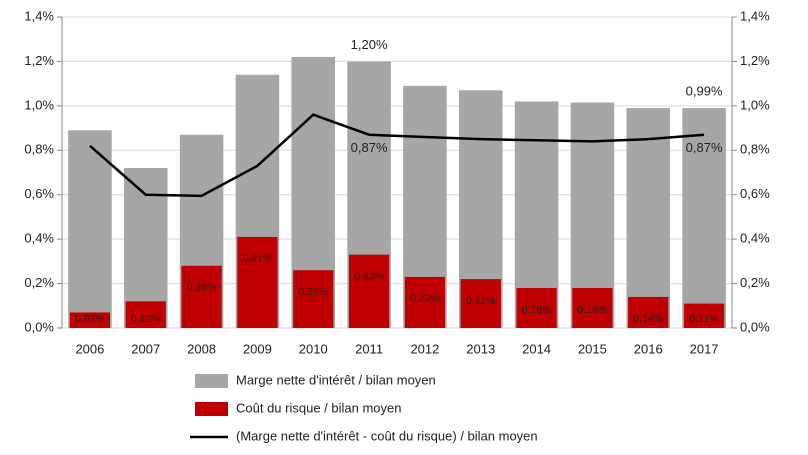  Describe the element at coordinates (755, 326) in the screenshot. I see `y2-tick-label: 0,0%` at that location.